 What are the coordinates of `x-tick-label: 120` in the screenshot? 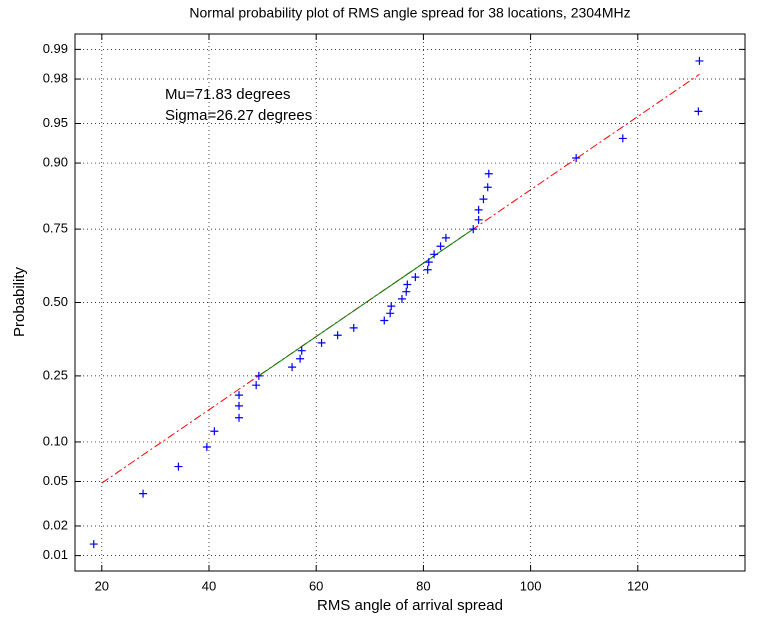 It's located at (638, 585).